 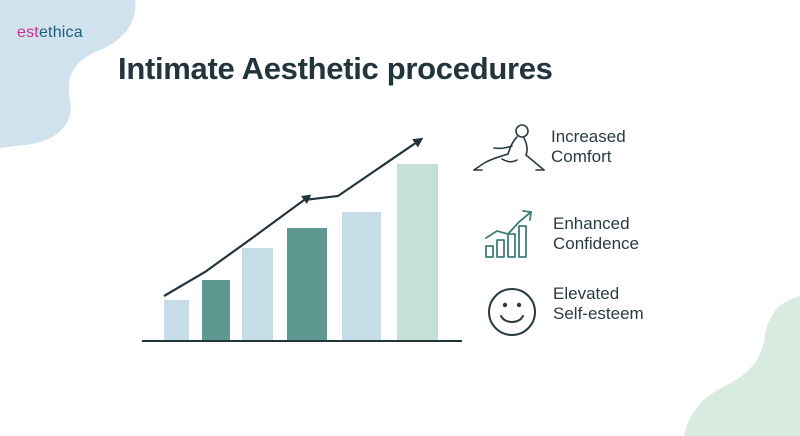 I want to click on page-title: Intimate Aesthetic procedures, so click(x=335, y=68).